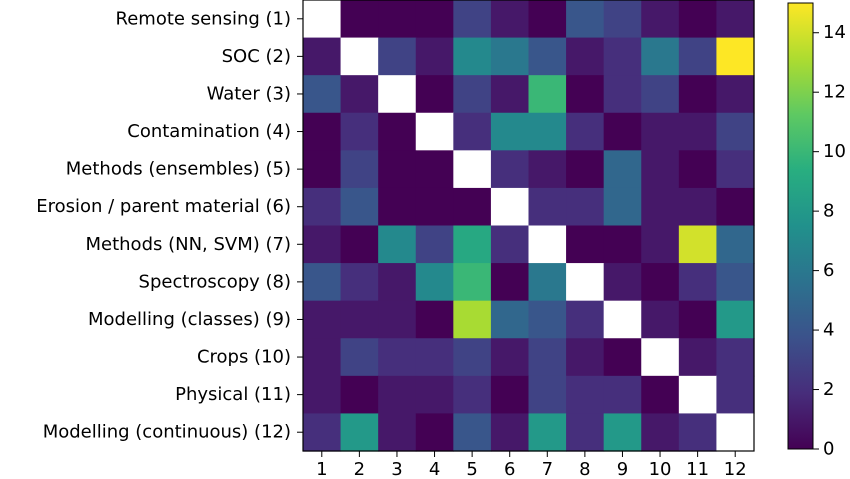 This screenshot has height=479, width=850. I want to click on heatmap-cell-r8-c4, so click(434, 282).